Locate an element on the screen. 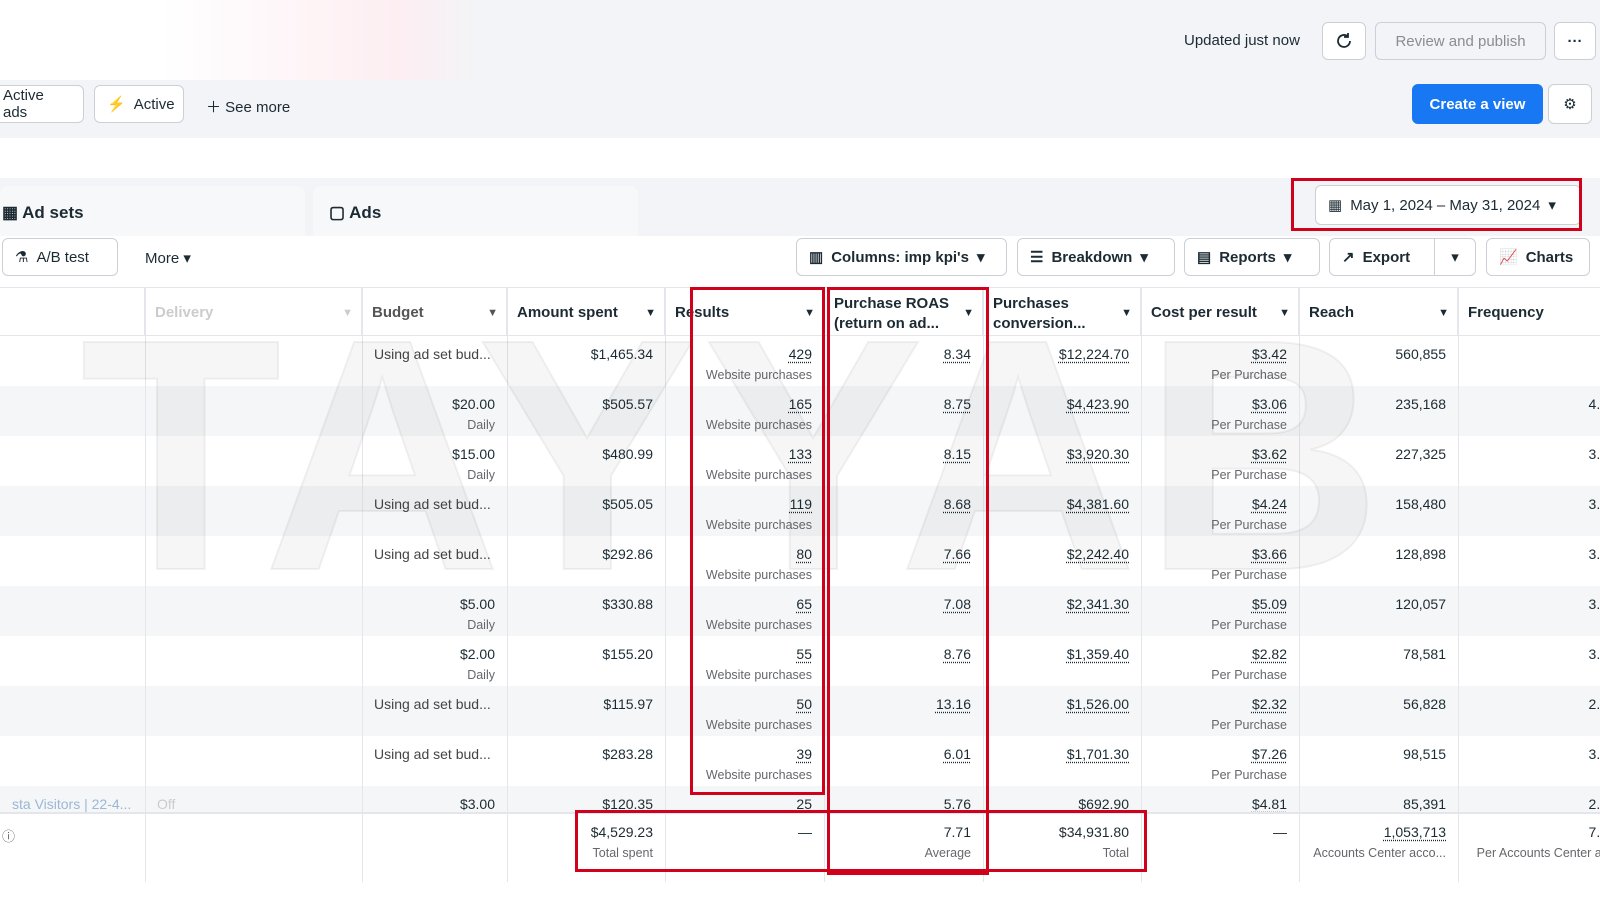 This screenshot has width=1600, height=900. column-title: Amount spent is located at coordinates (567, 312).